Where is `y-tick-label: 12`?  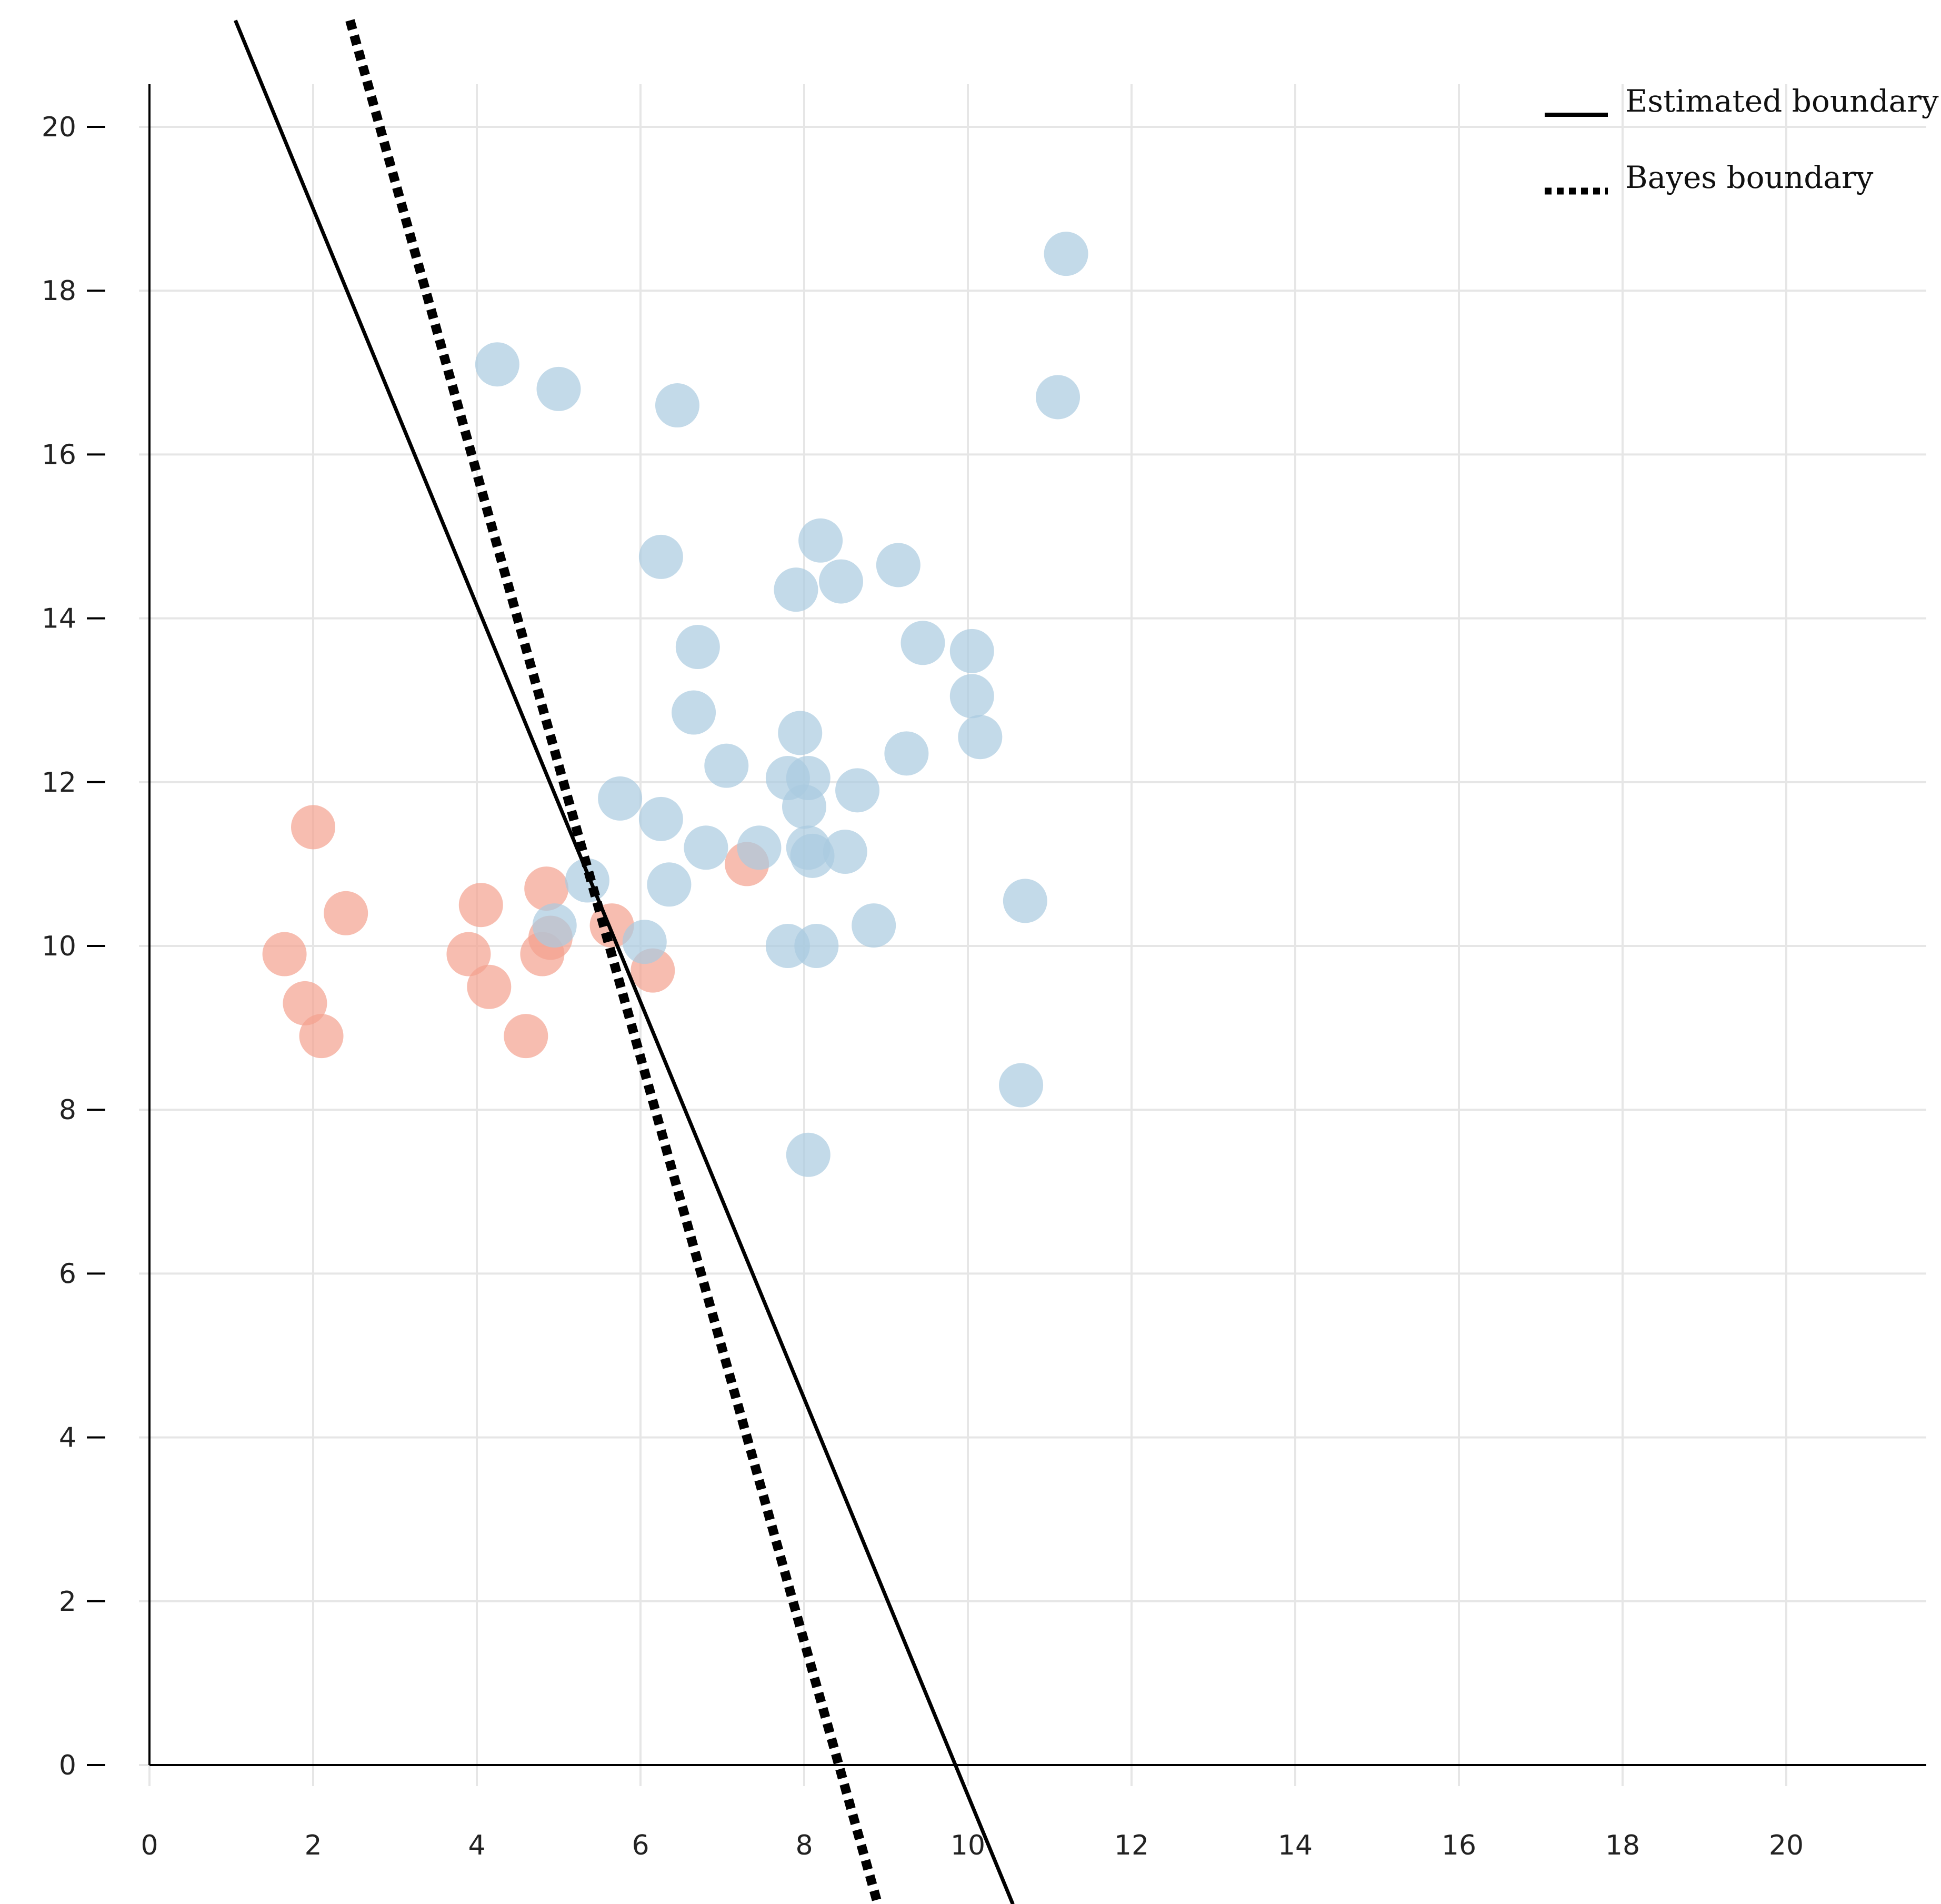
y-tick-label: 12 is located at coordinates (59, 783).